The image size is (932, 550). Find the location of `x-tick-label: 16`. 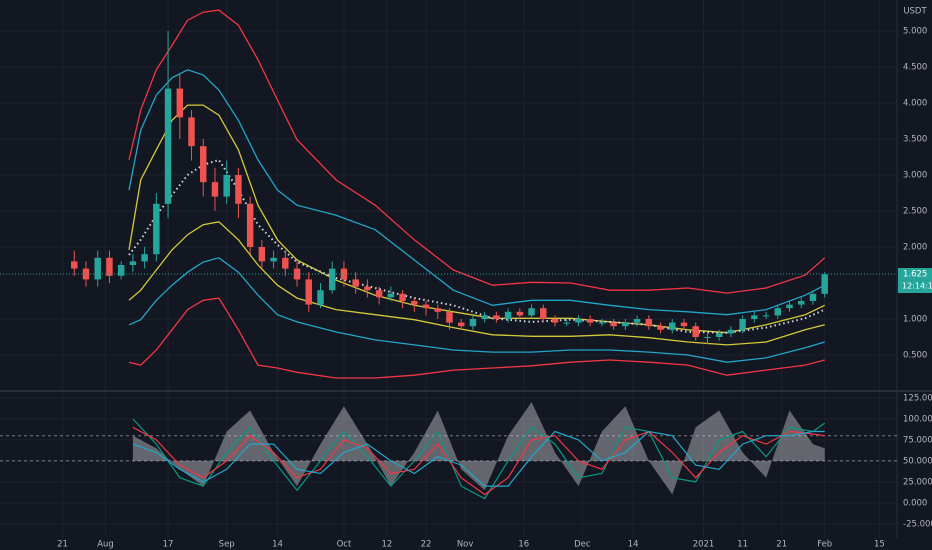

x-tick-label: 16 is located at coordinates (523, 545).